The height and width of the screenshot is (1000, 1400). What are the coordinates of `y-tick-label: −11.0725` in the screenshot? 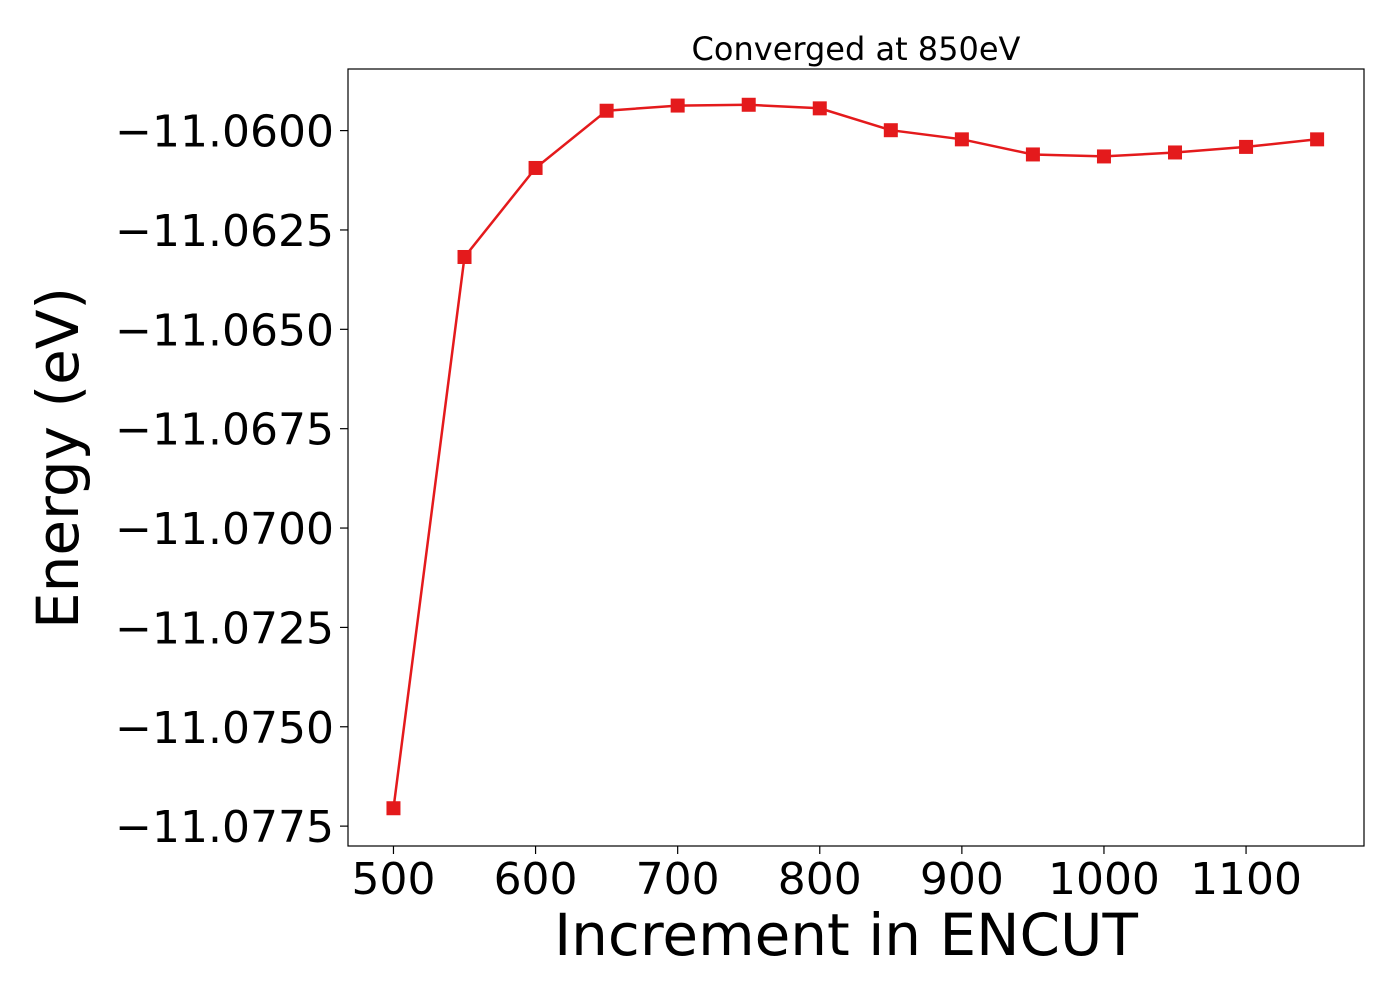 It's located at (224, 628).